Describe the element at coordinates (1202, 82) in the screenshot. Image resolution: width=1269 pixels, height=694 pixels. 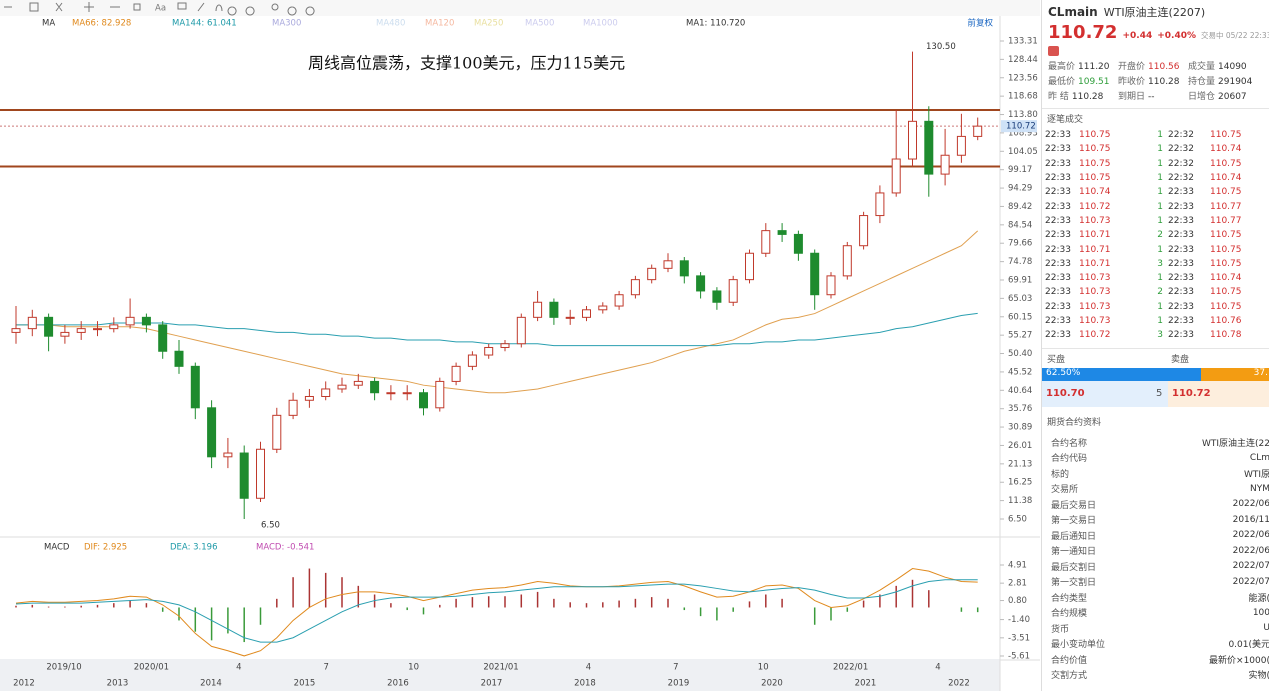
I see `stat-label: 持仓量` at that location.